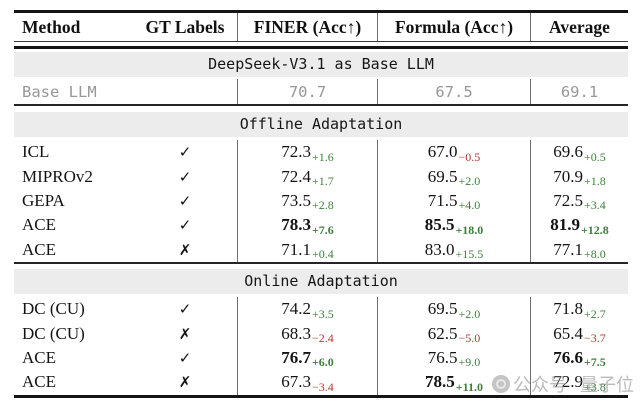  I want to click on finer-value: 68.3 −2.4, so click(307, 333).